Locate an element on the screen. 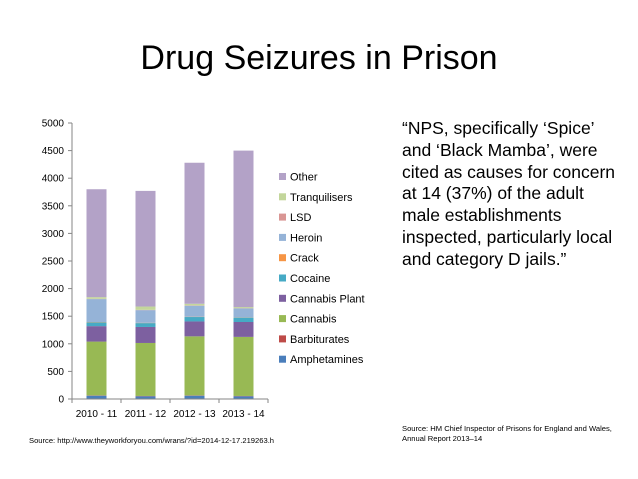 The image size is (638, 479). x-axis: 2010 - 11 2011 - 12 2012 - 13 2013 - 14 is located at coordinates (170, 409).